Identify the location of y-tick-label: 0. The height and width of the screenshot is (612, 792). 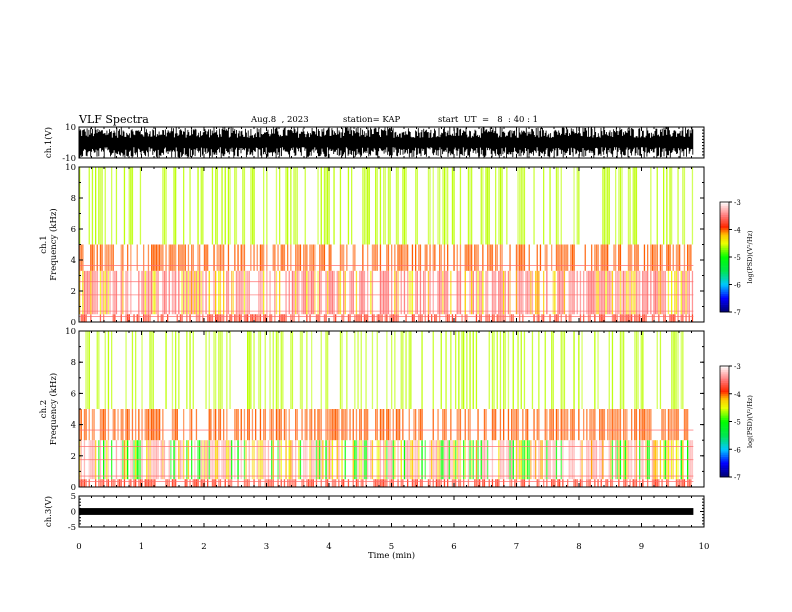
(73, 488).